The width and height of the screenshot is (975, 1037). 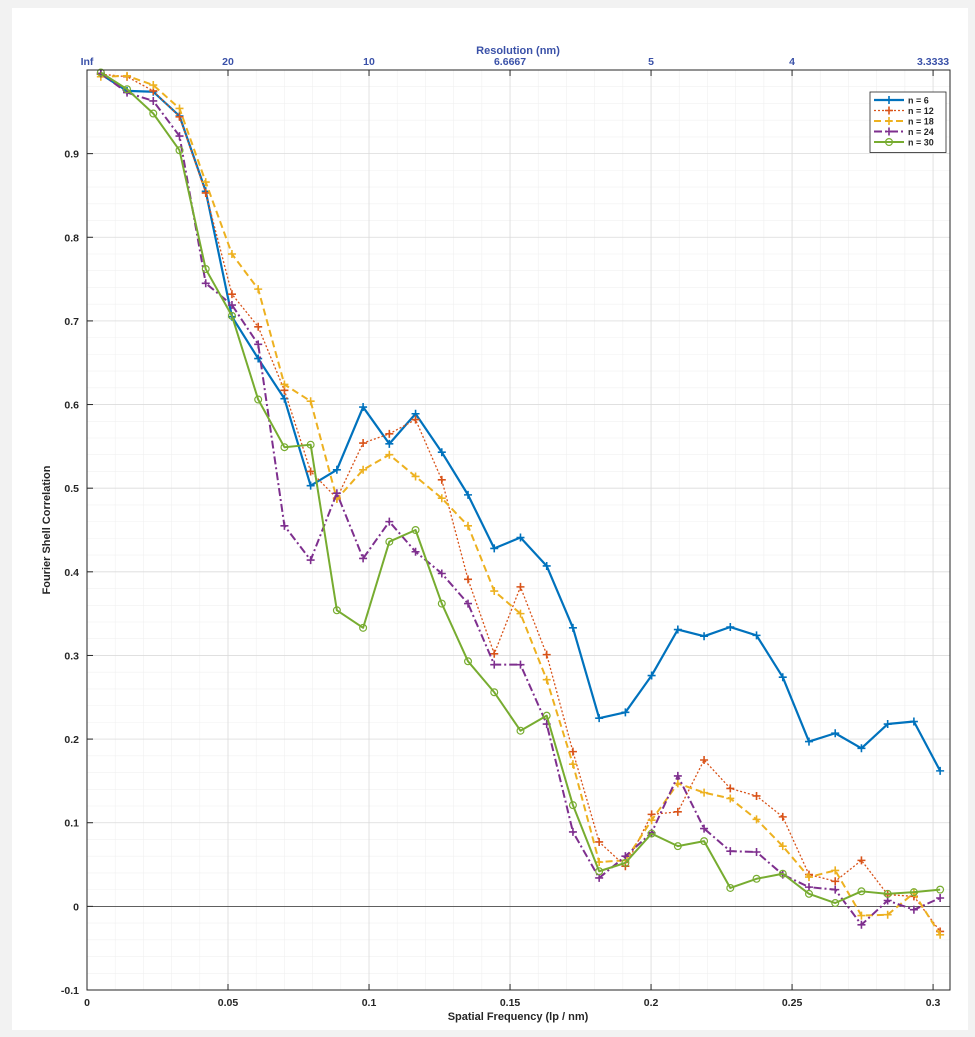 What do you see at coordinates (921, 122) in the screenshot?
I see `legend-label: n = 18` at bounding box center [921, 122].